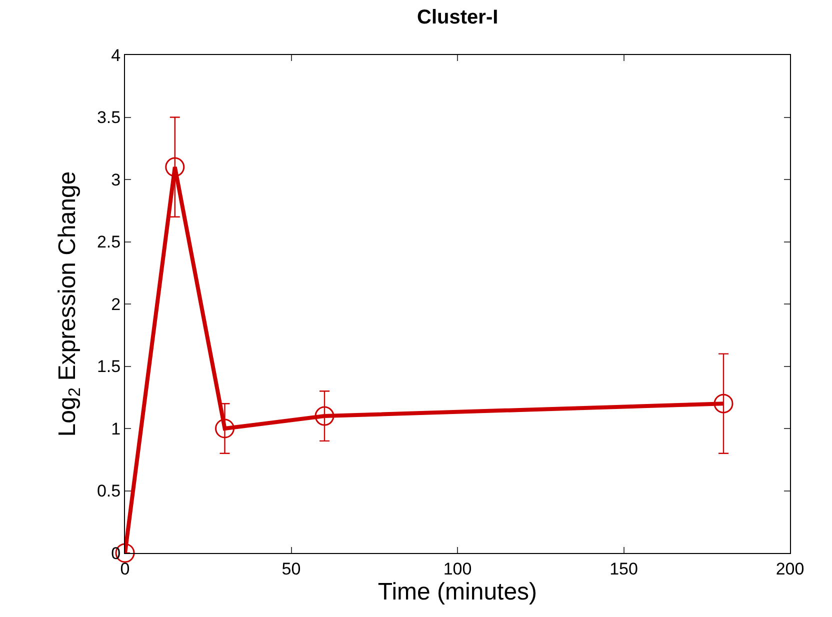 This screenshot has width=832, height=617. What do you see at coordinates (457, 17) in the screenshot?
I see `chart-title: Cluster-I` at bounding box center [457, 17].